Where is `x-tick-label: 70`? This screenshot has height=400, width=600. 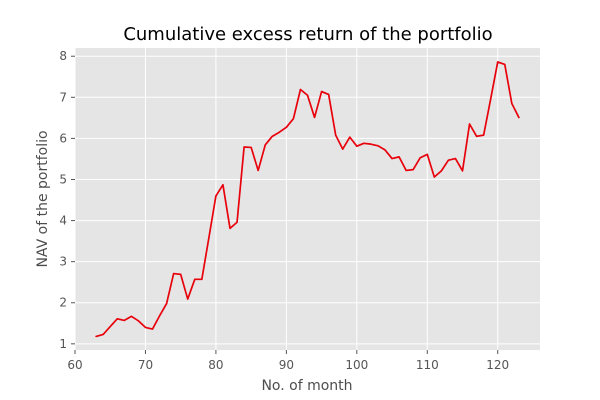 x-tick-label: 70 is located at coordinates (145, 365).